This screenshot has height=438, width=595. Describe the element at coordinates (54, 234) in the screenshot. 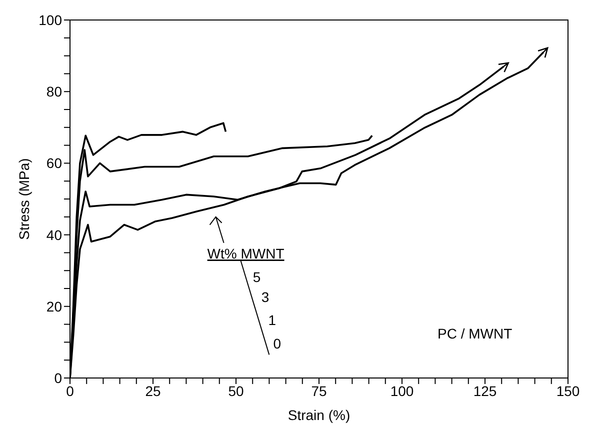

I see `y-tick-label: 40` at that location.